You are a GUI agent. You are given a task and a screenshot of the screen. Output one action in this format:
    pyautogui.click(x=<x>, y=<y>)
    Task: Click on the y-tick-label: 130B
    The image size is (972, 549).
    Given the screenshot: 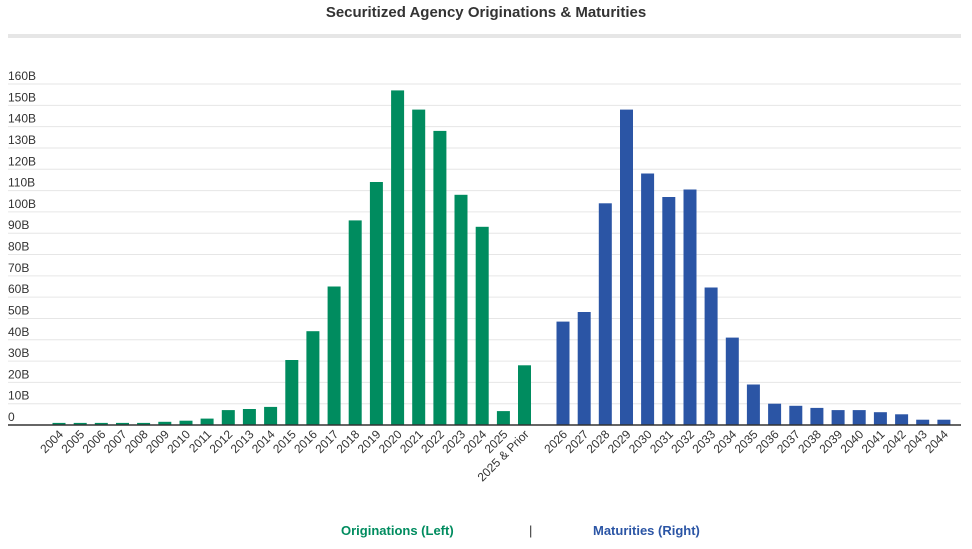 What is the action you would take?
    pyautogui.click(x=22, y=140)
    